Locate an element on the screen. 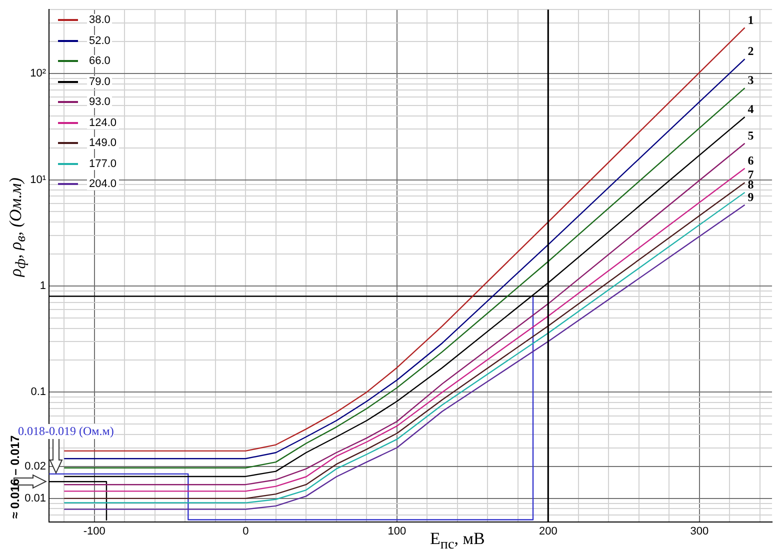  x-tick-label: 0 is located at coordinates (245, 532).